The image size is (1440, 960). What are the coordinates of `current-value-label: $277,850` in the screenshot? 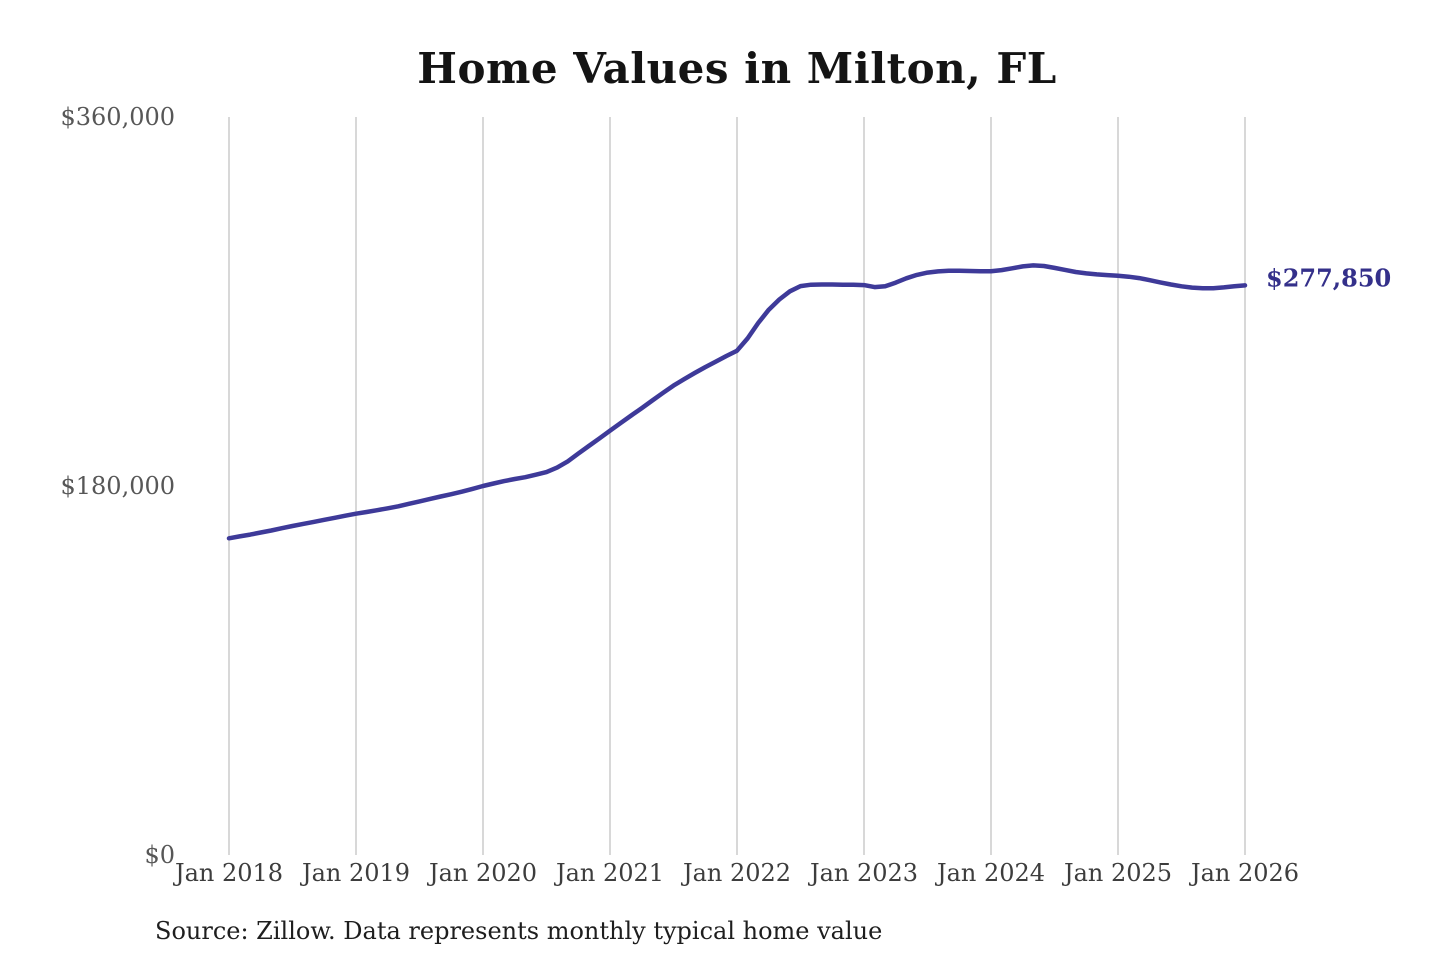 It's located at (1329, 278).